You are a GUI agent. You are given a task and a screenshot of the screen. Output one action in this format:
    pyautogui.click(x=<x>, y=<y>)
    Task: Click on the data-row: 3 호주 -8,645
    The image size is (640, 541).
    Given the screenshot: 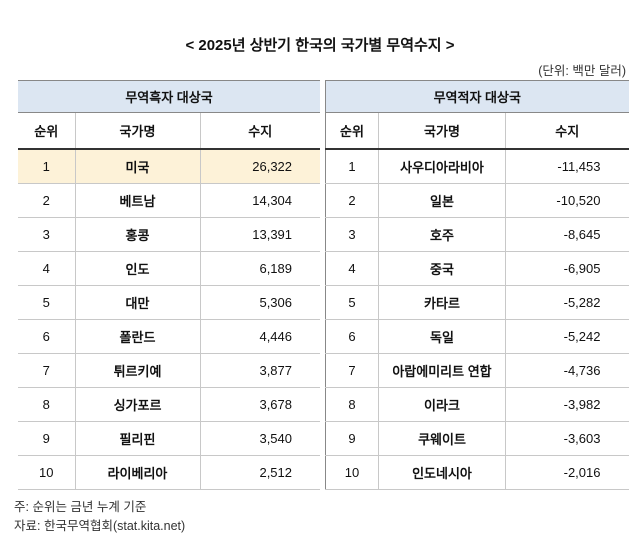 What is the action you would take?
    pyautogui.click(x=477, y=234)
    